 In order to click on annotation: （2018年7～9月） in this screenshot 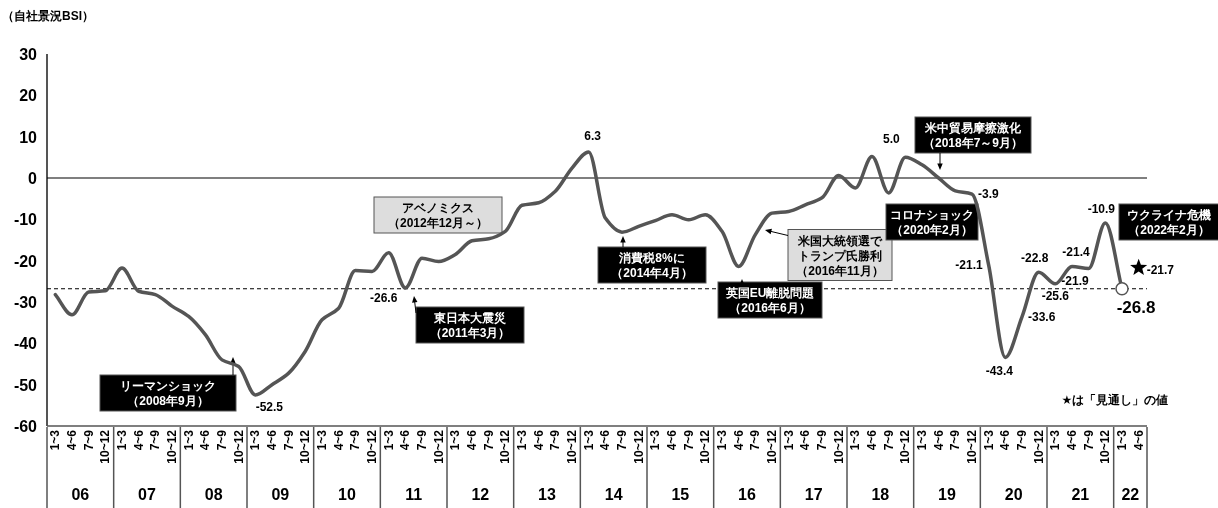, I will do `click(973, 143)`.